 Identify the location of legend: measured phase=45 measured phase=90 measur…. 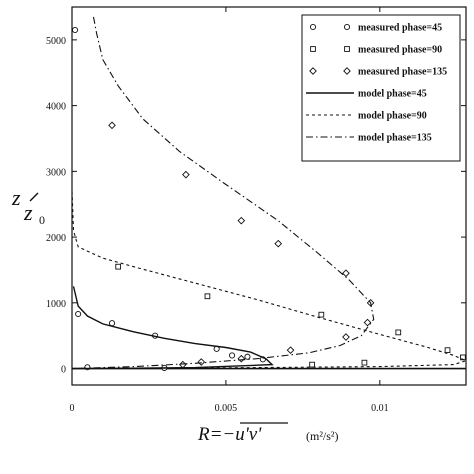
(381, 88).